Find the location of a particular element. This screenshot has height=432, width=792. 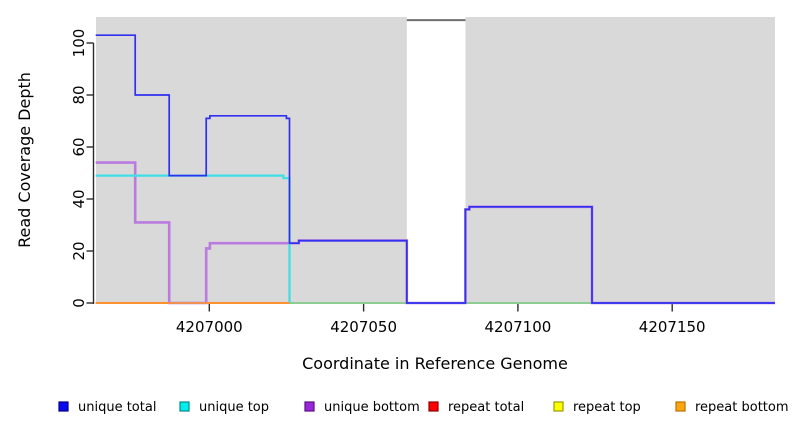

offscale-gap-band is located at coordinates (436, 160).